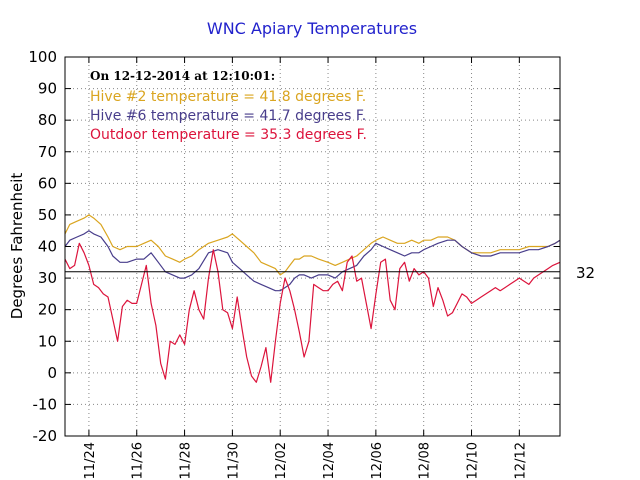 The width and height of the screenshot is (640, 480). I want to click on y-tick-label: 80, so click(47, 120).